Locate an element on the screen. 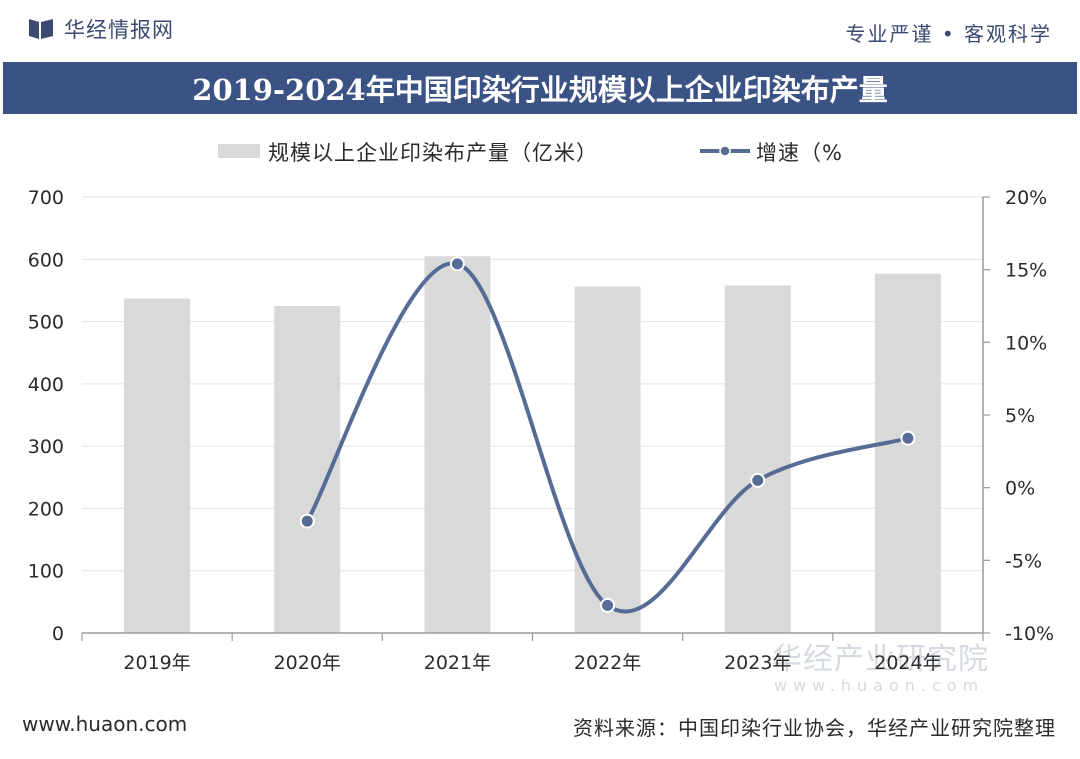 This screenshot has width=1080, height=759. x-tick-label: 2023年 is located at coordinates (757, 663).